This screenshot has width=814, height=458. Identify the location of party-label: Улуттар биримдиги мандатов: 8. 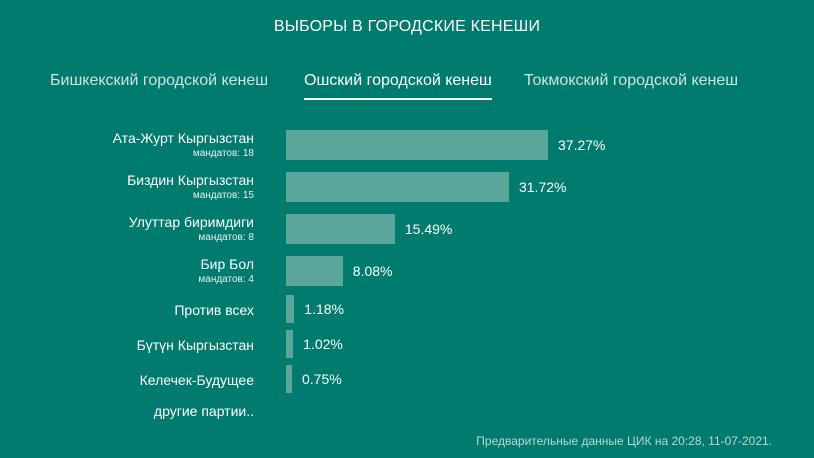
(191, 228).